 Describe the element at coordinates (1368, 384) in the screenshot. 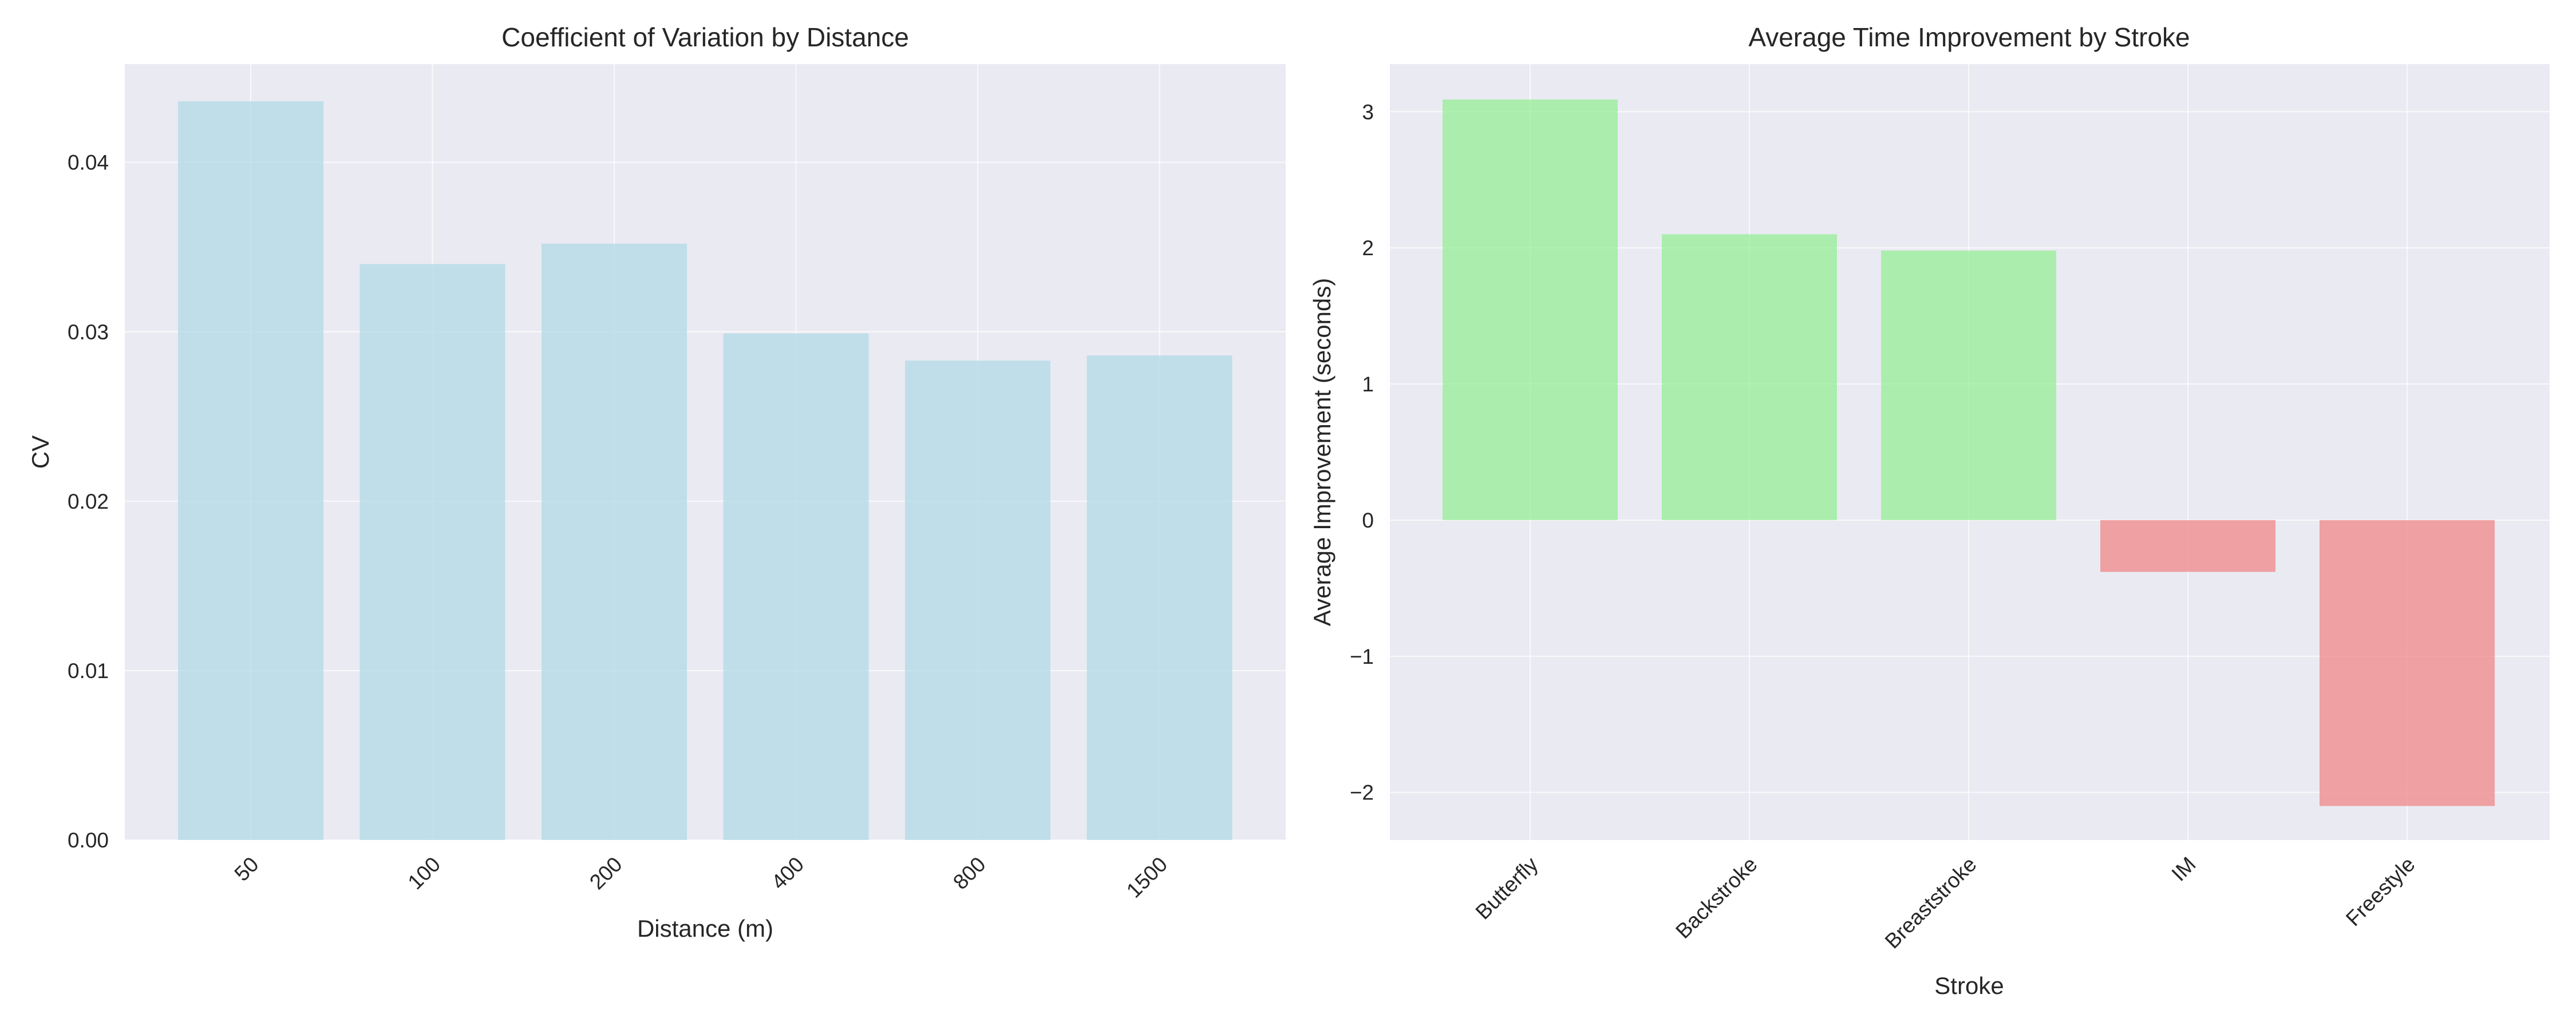

I see `y-tick-label: 1` at that location.